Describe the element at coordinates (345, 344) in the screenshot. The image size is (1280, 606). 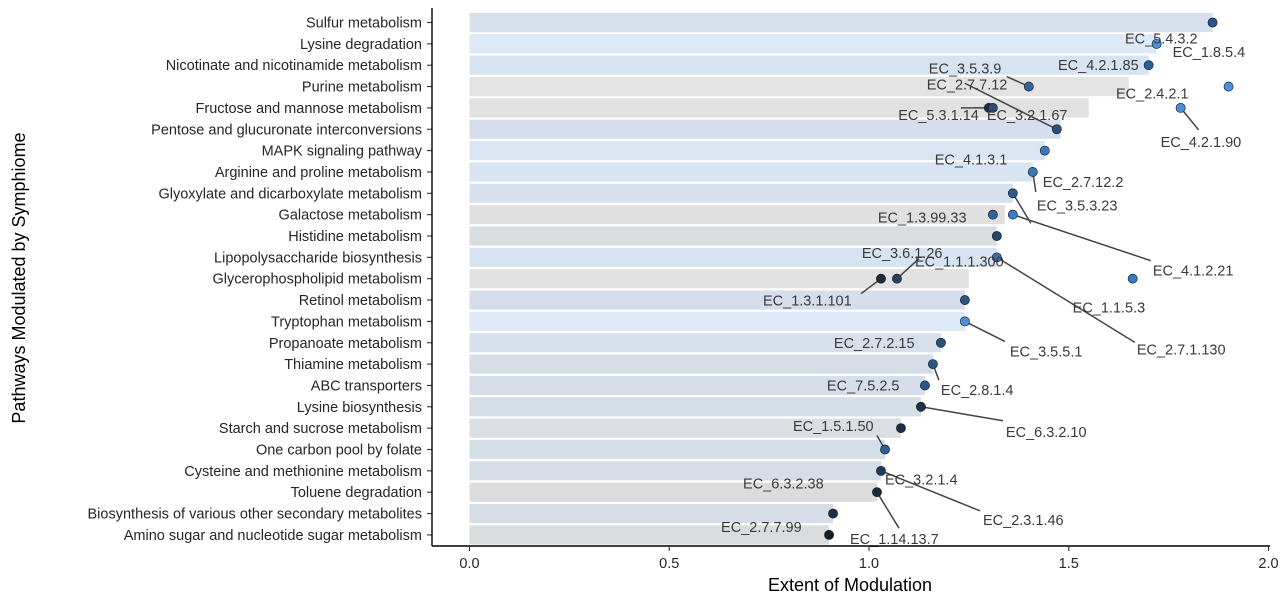
I see `y-tick-label: Propanoate metabolism` at that location.